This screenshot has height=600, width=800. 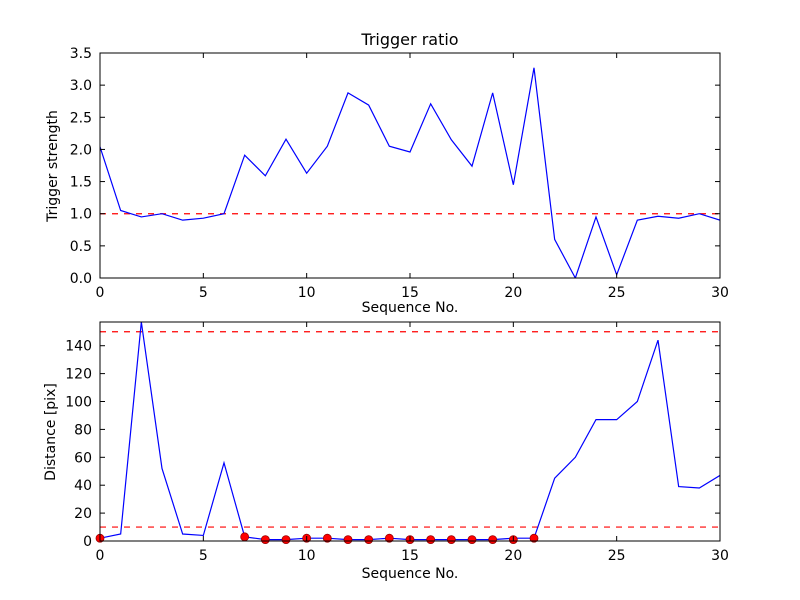 What do you see at coordinates (83, 458) in the screenshot?
I see `y-tick-label: 60` at bounding box center [83, 458].